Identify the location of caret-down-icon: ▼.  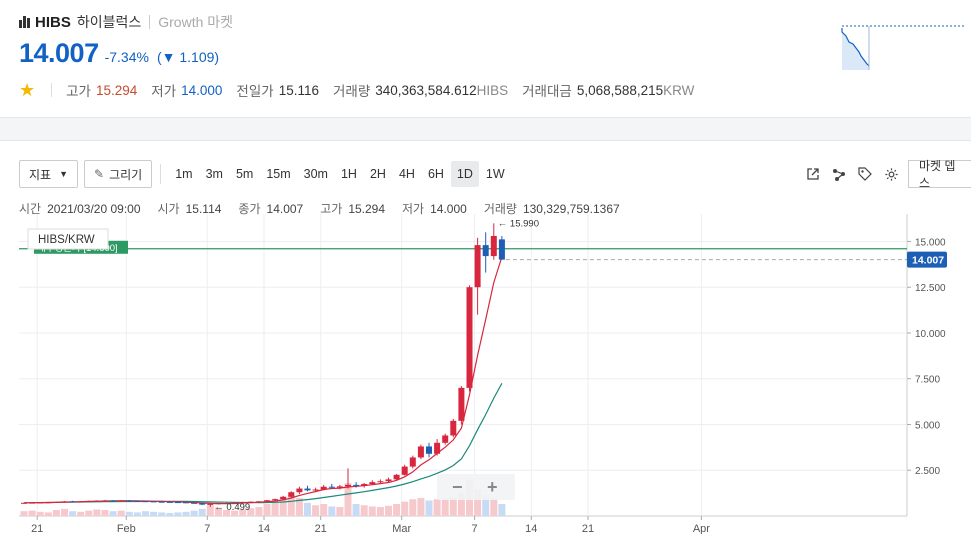
(64, 174).